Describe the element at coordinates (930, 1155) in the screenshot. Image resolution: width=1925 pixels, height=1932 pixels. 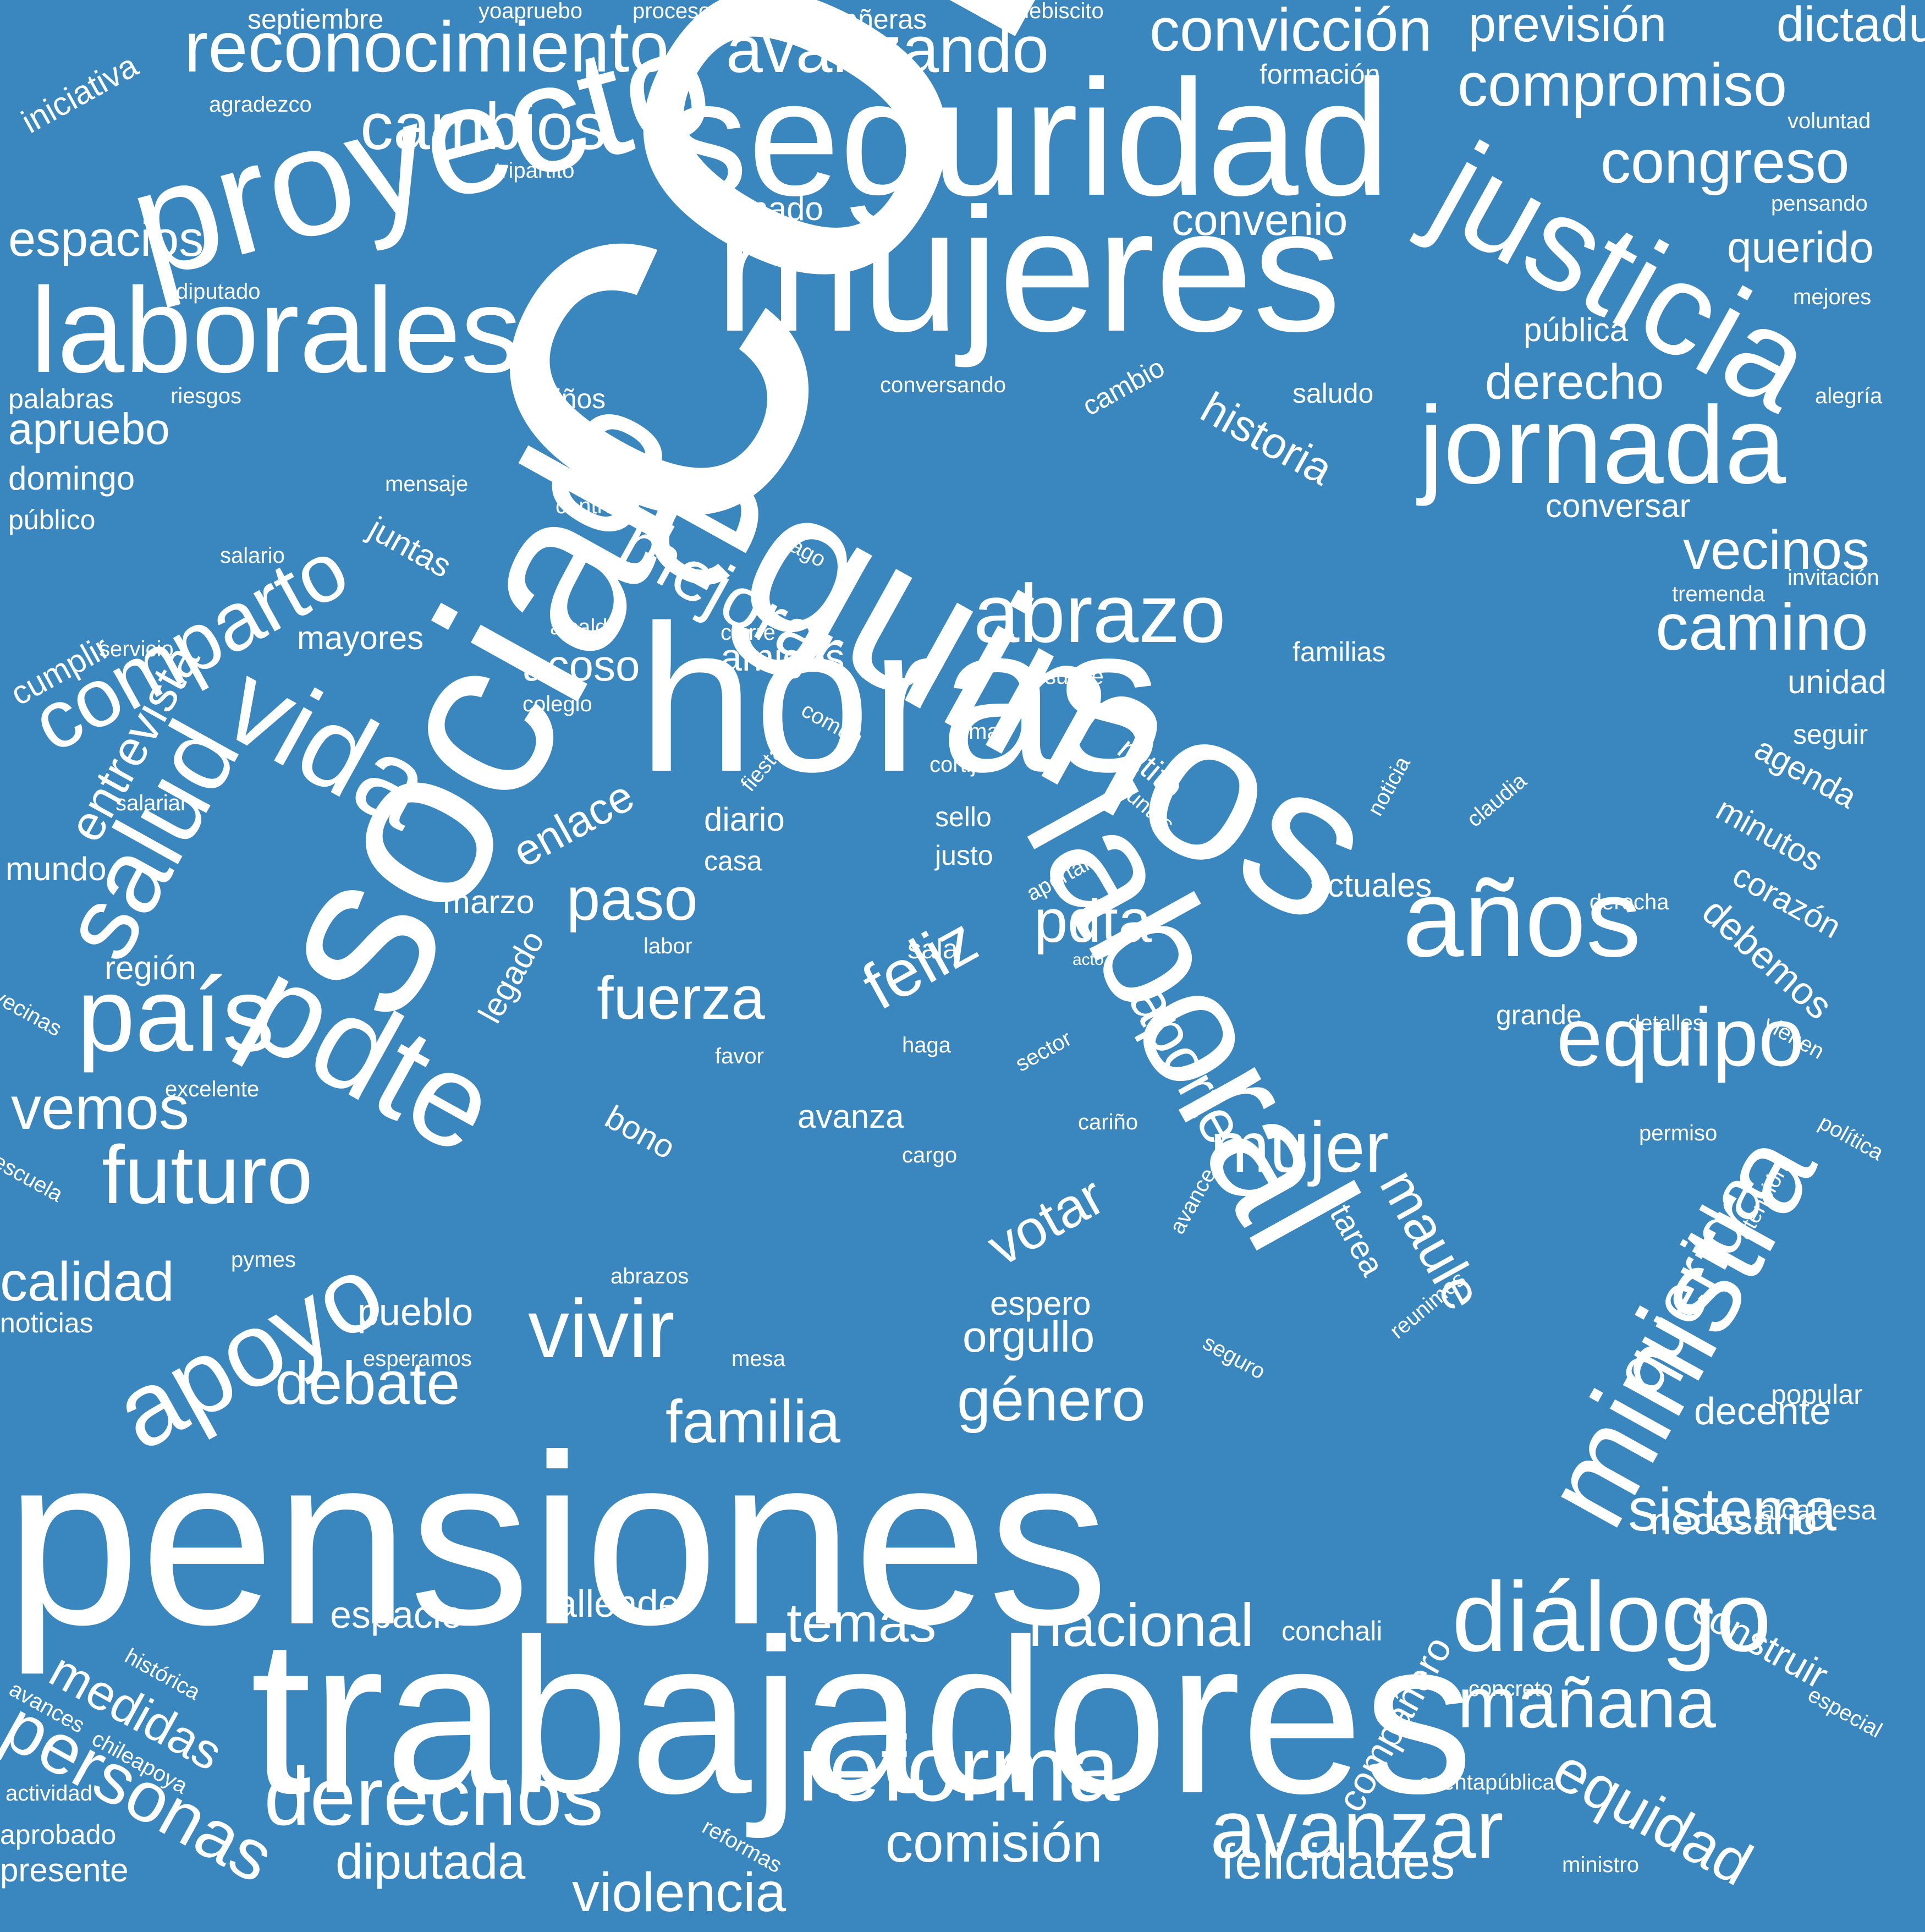
I see `cloud-word: cargo` at that location.